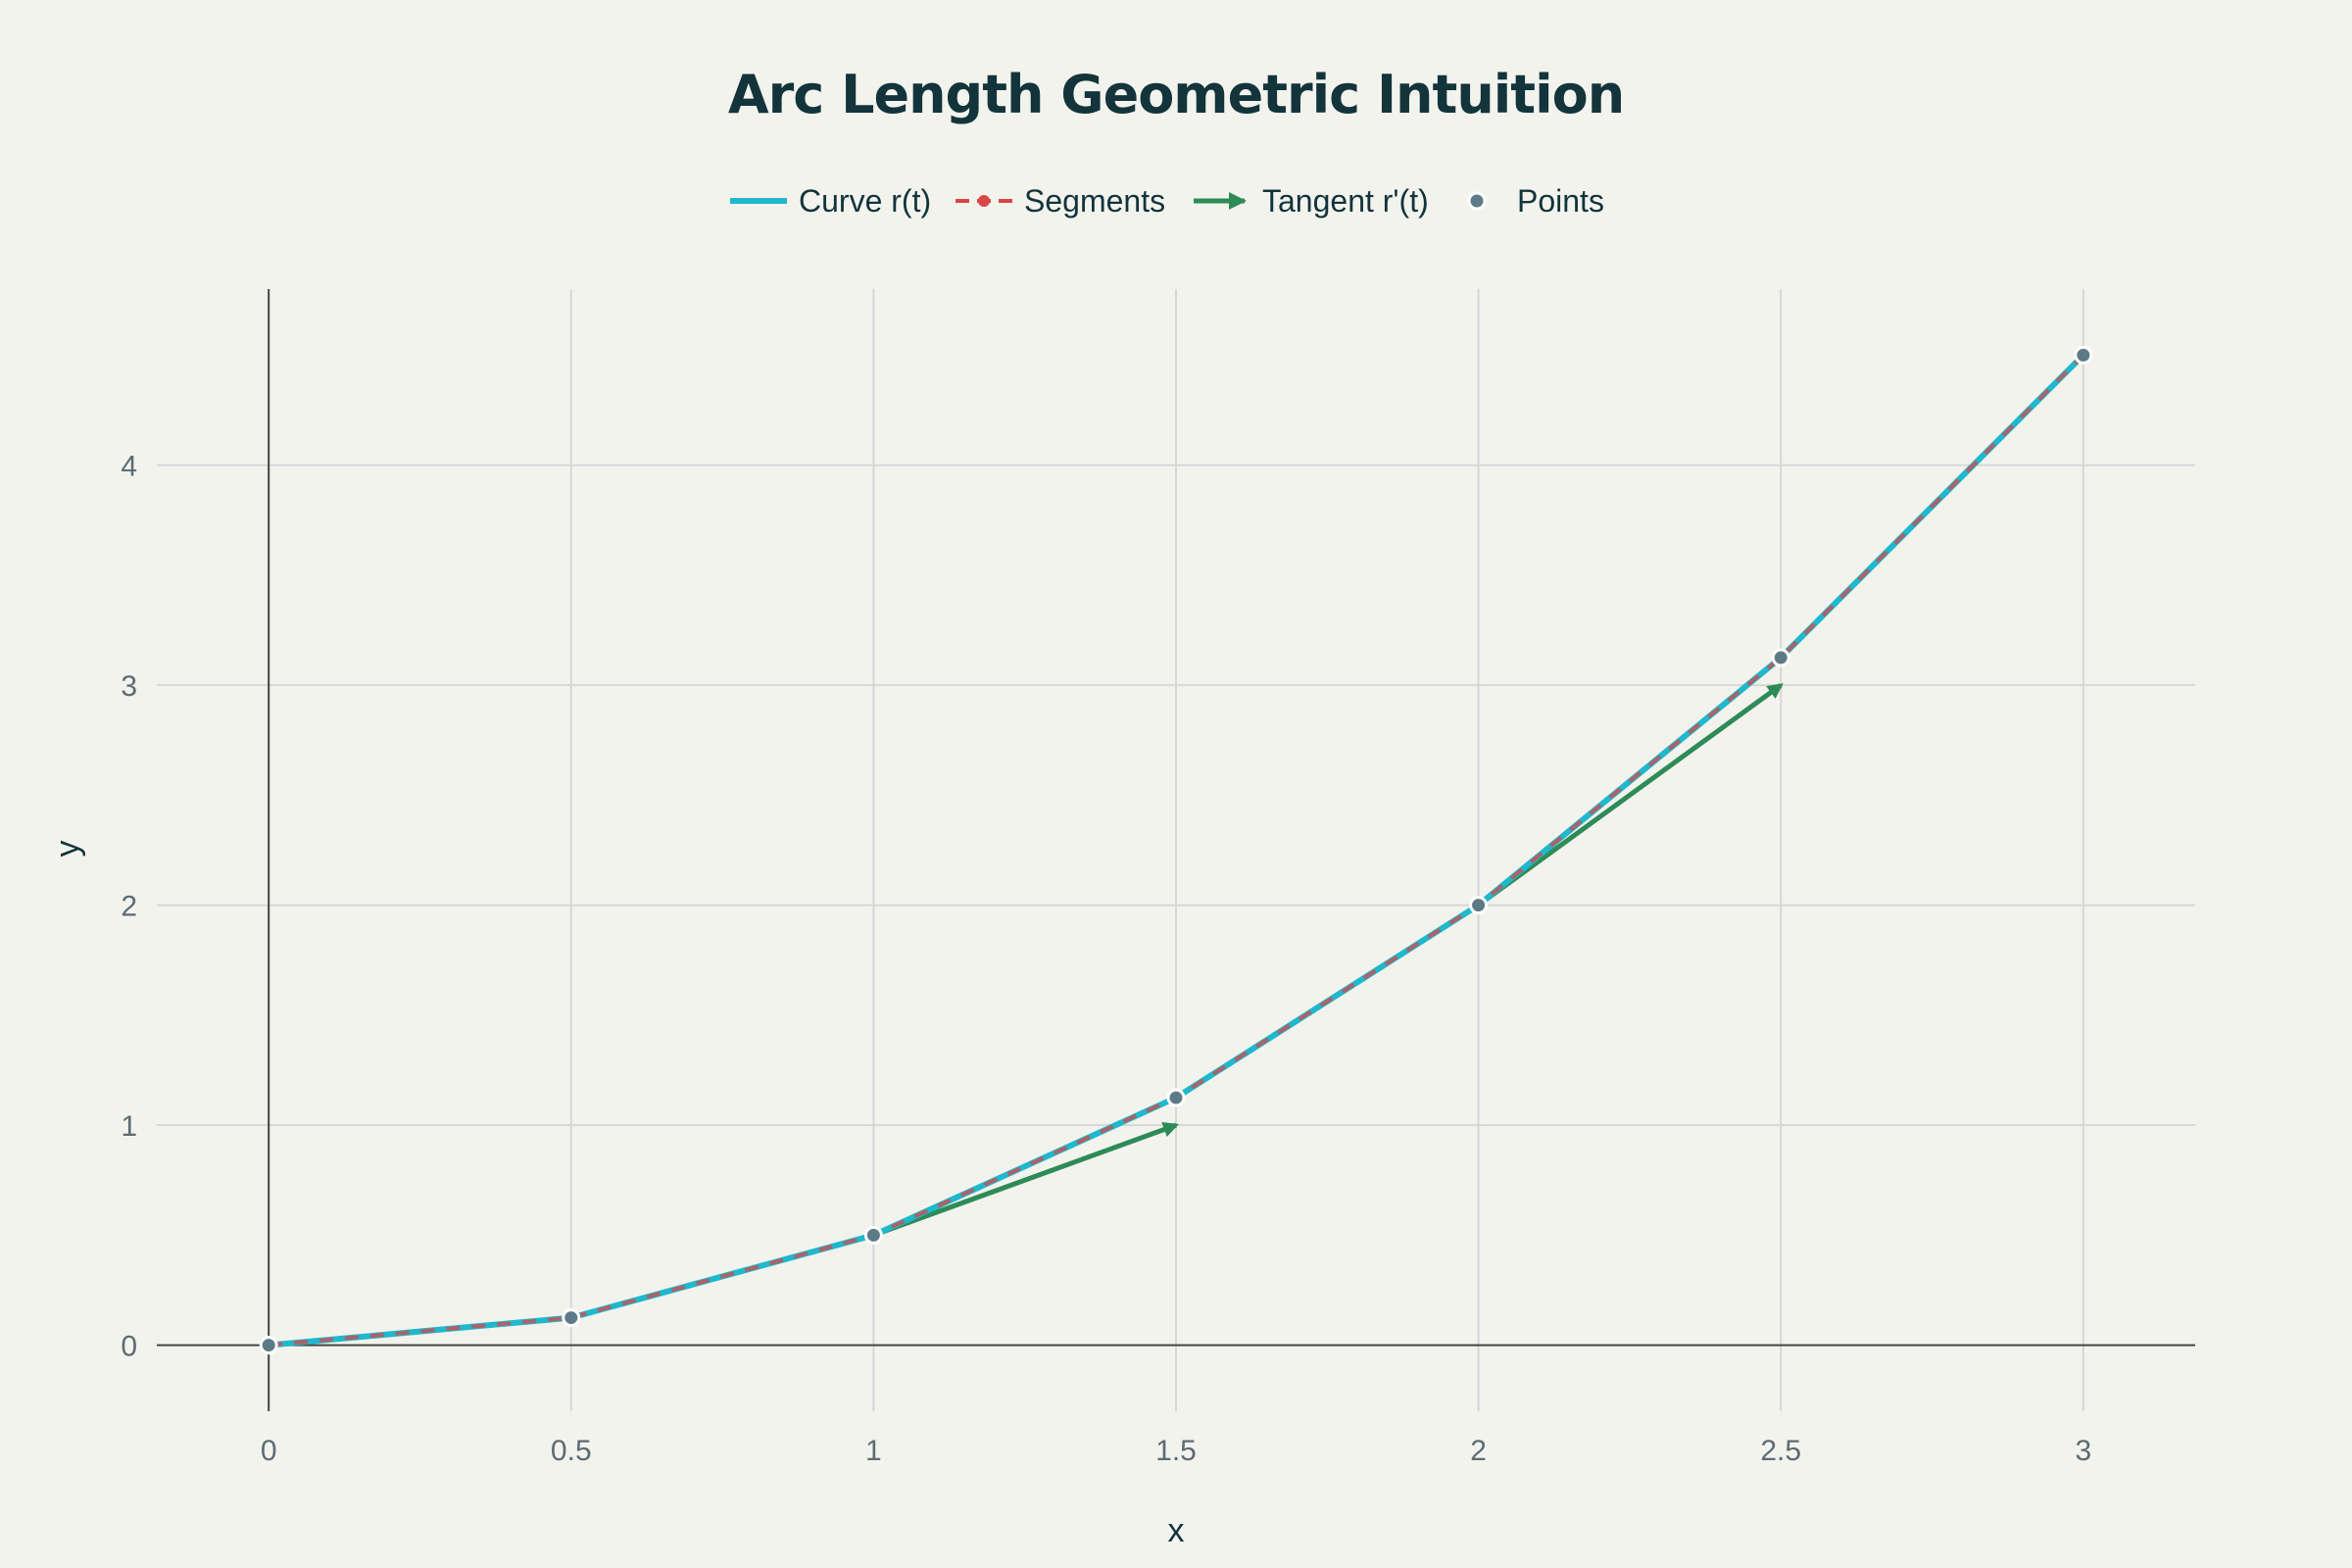 The width and height of the screenshot is (2352, 1568). I want to click on x-tick-label: 2, so click(1478, 1451).